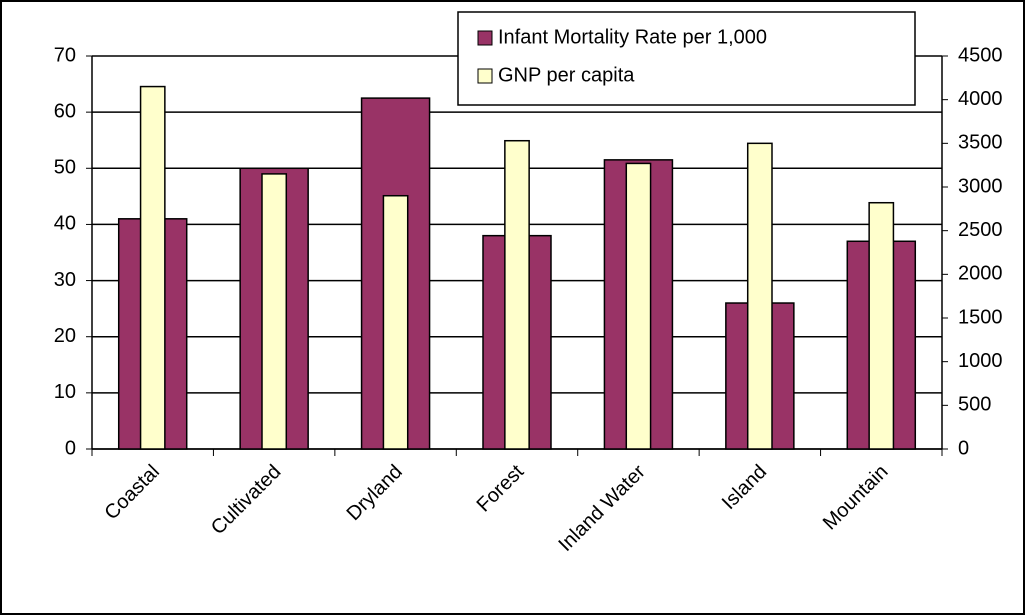 The height and width of the screenshot is (616, 1026). Describe the element at coordinates (980, 361) in the screenshot. I see `y2-tick-label: 1000` at that location.